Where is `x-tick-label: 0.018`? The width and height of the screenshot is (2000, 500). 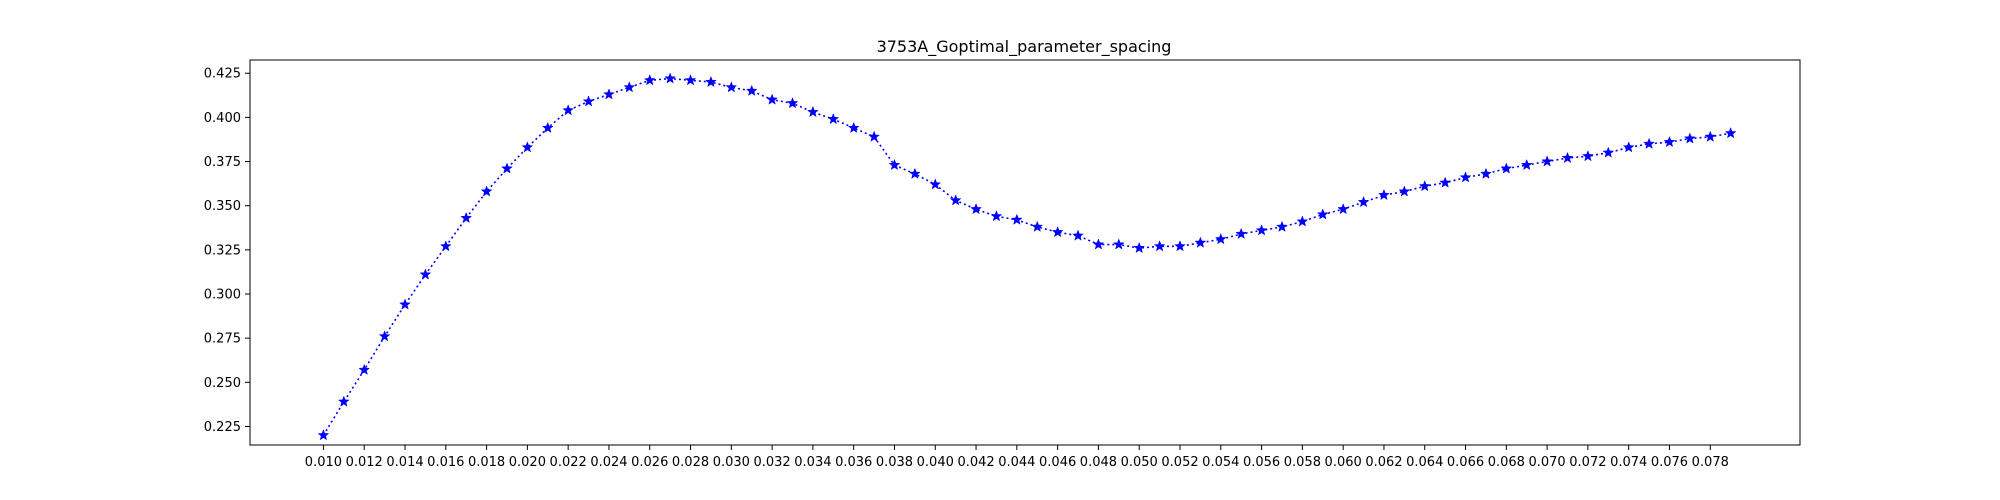 x-tick-label: 0.018 is located at coordinates (486, 462).